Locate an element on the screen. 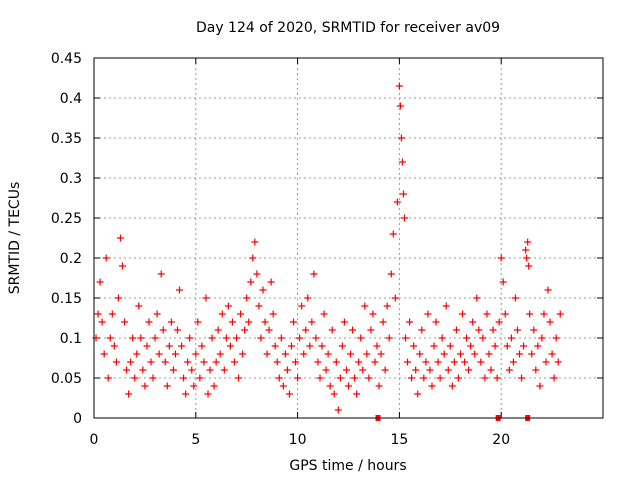 This screenshot has height=480, width=640. y-tick-label: 0.05 is located at coordinates (66, 379).